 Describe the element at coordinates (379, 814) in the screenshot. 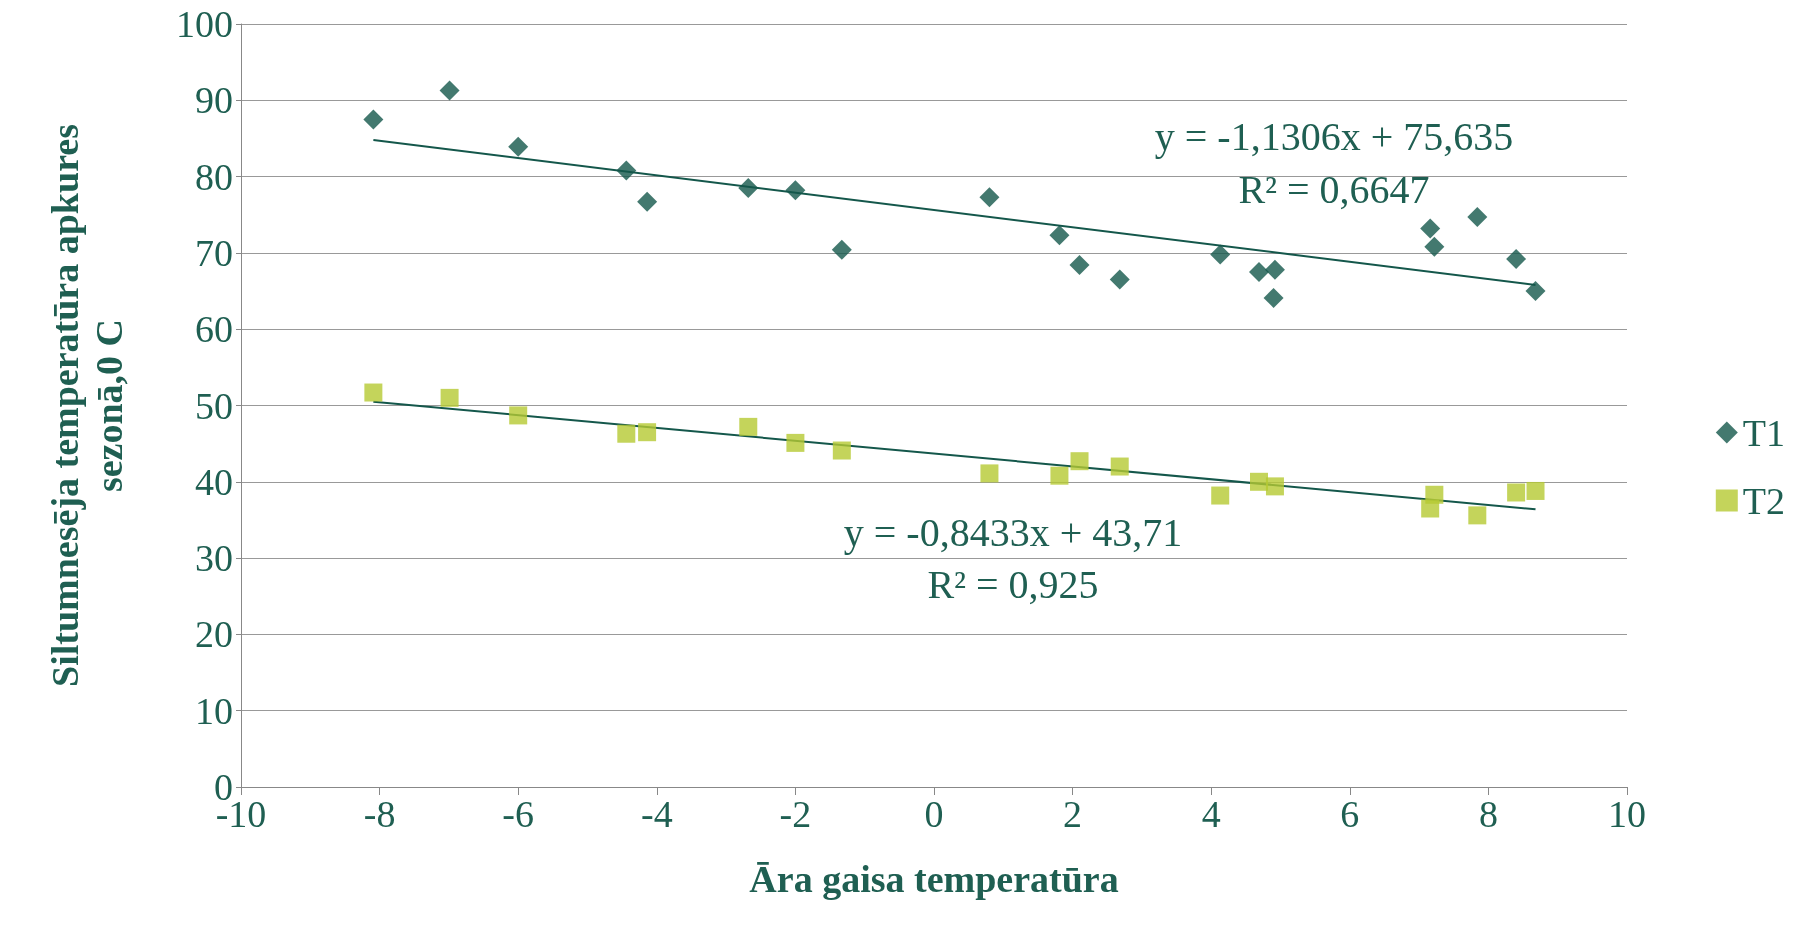

I see `x-tick-label: -8` at that location.